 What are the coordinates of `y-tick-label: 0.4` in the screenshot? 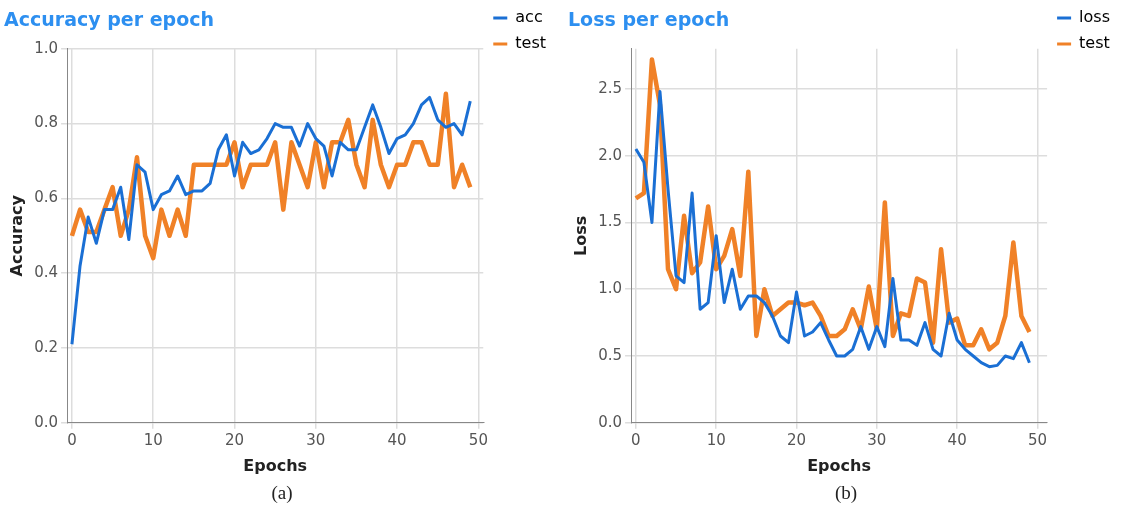 It's located at (46, 272).